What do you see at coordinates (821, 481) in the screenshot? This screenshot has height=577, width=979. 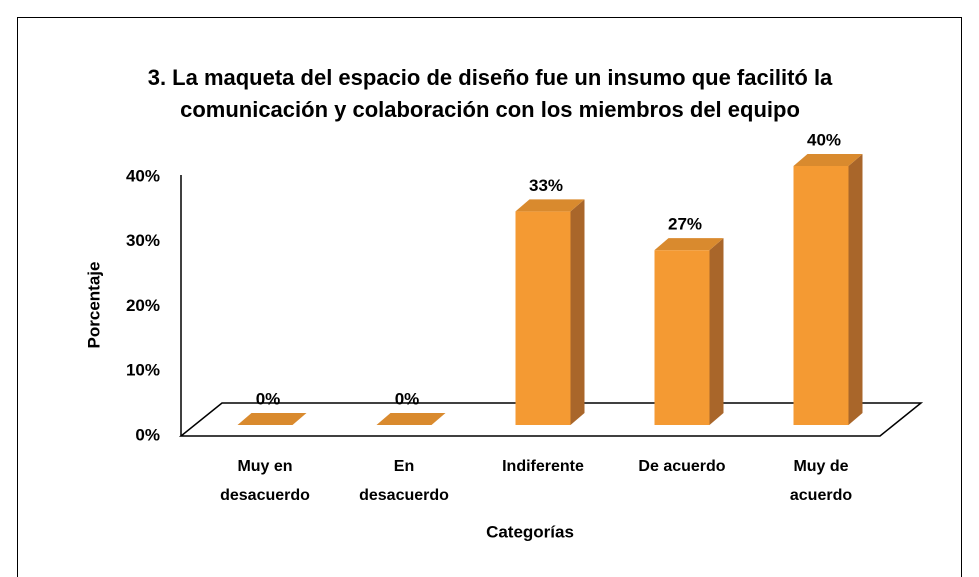 I see `x-tick-label: Muy de acuerdo` at bounding box center [821, 481].